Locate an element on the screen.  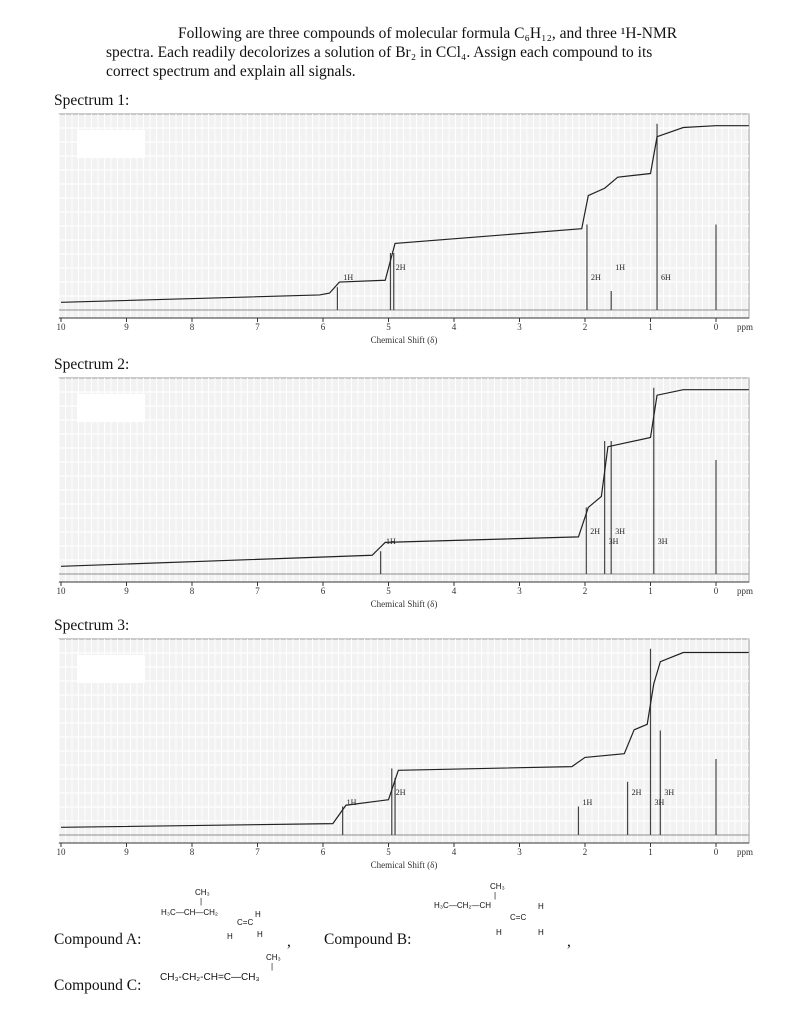
integral-label: 6H is located at coordinates (666, 277).